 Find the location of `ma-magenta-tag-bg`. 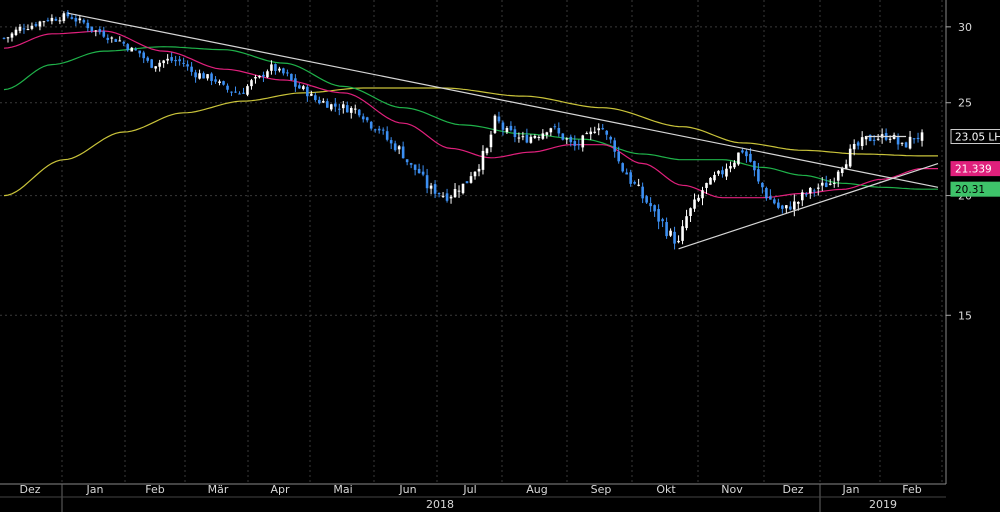

ma-magenta-tag-bg is located at coordinates (975, 169).